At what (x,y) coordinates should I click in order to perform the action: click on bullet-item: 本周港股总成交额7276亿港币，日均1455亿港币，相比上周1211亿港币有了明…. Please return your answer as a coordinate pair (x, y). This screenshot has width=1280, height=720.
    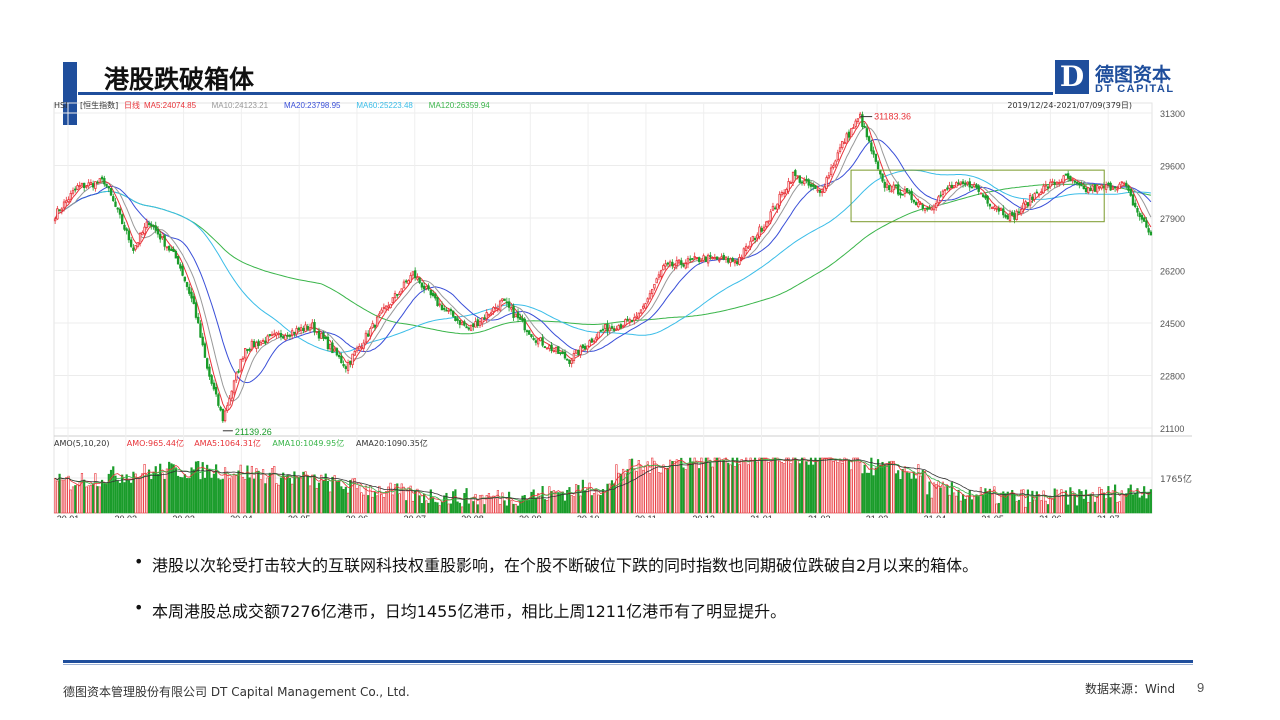
    Looking at the image, I should click on (661, 610).